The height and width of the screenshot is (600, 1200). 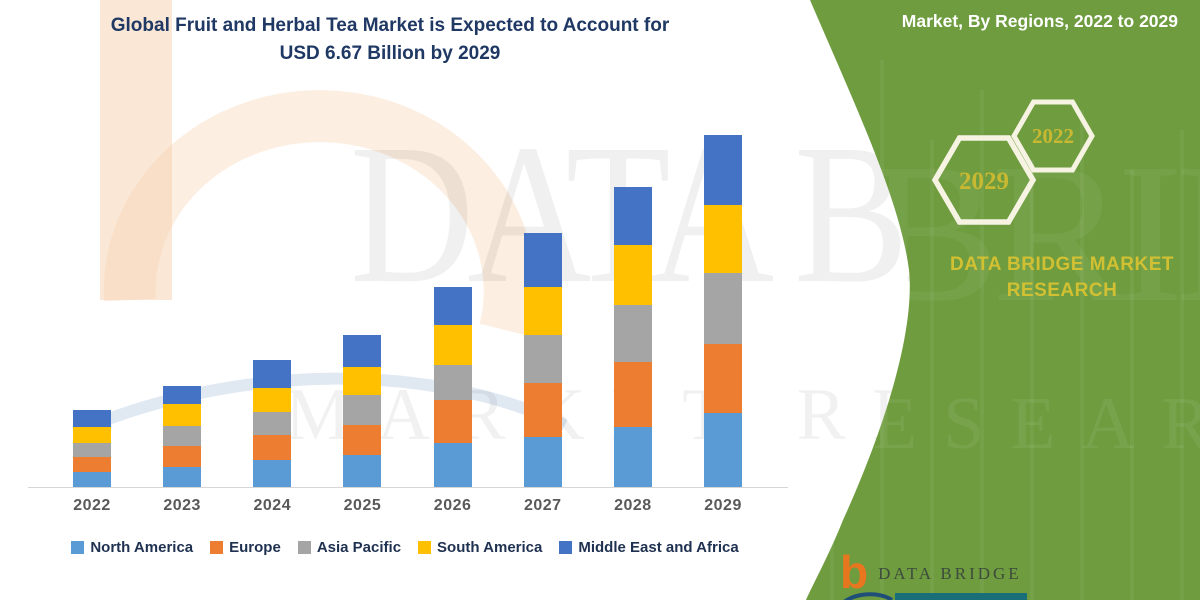 I want to click on segment-south-america-2025, so click(x=362, y=381).